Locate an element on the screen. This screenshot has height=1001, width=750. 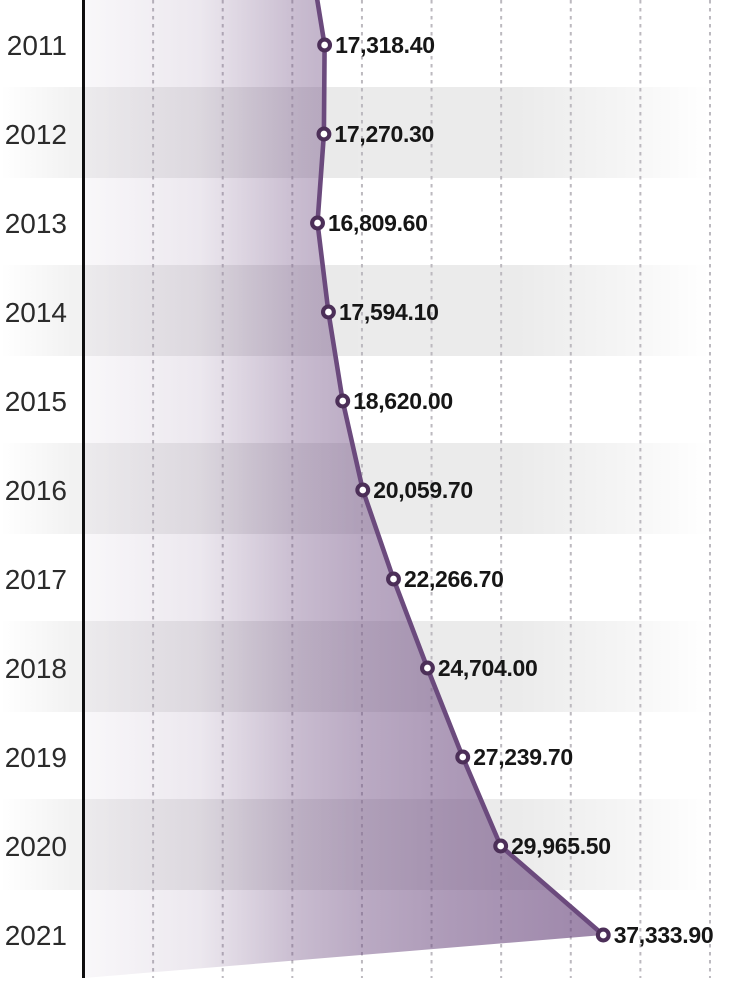
year-label: 2018 is located at coordinates (36, 668).